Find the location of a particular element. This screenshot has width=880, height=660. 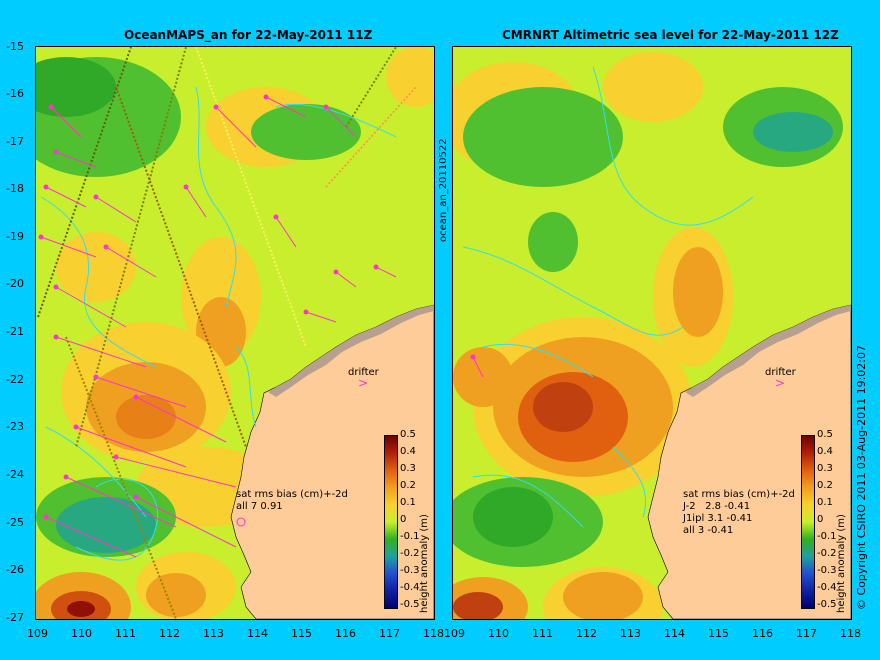

y-tick-label: -27 is located at coordinates (15, 617).